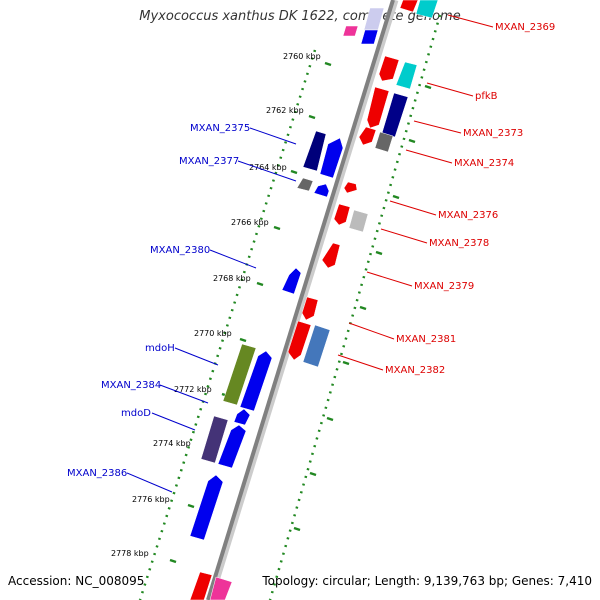  I want to click on gene-label-mxan-2378: MXAN_2378, so click(459, 243).